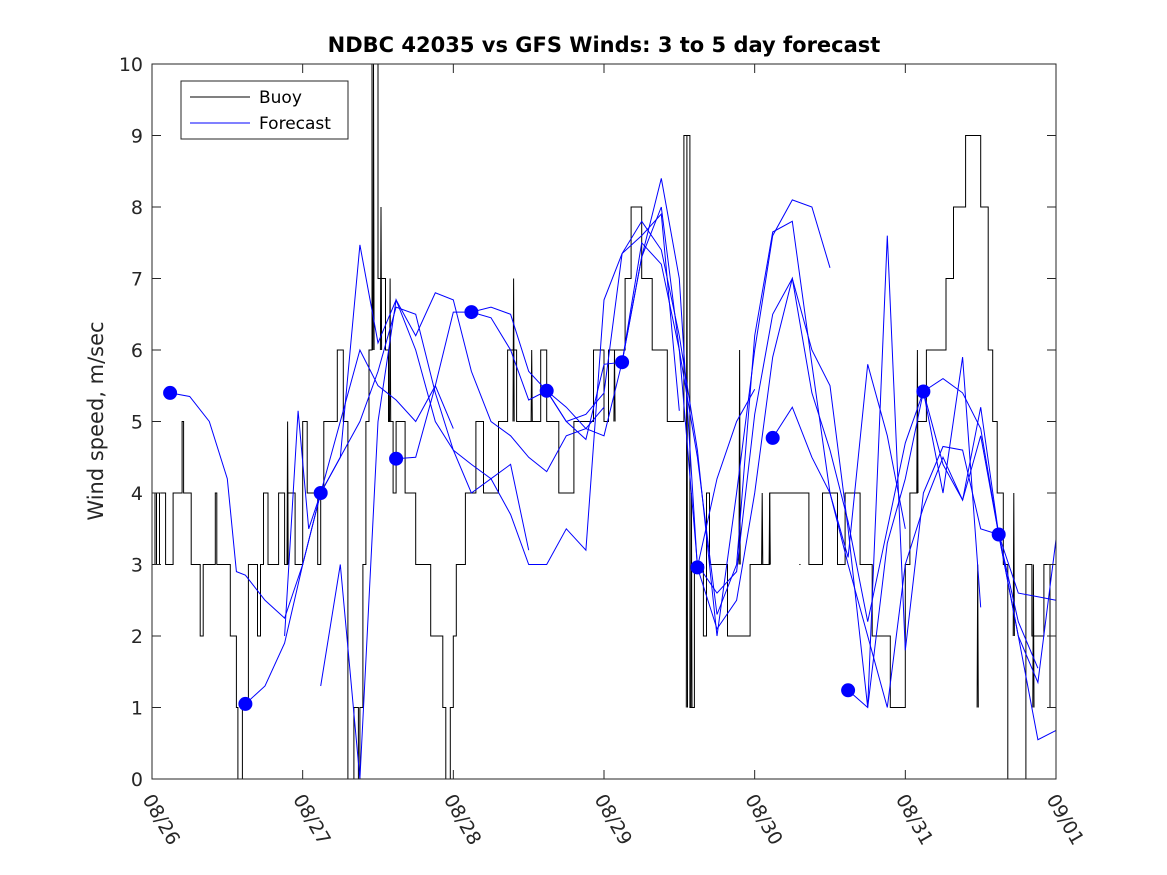 The width and height of the screenshot is (1167, 875). Describe the element at coordinates (96, 420) in the screenshot. I see `y-axis-label: Wind speed, m/sec` at that location.